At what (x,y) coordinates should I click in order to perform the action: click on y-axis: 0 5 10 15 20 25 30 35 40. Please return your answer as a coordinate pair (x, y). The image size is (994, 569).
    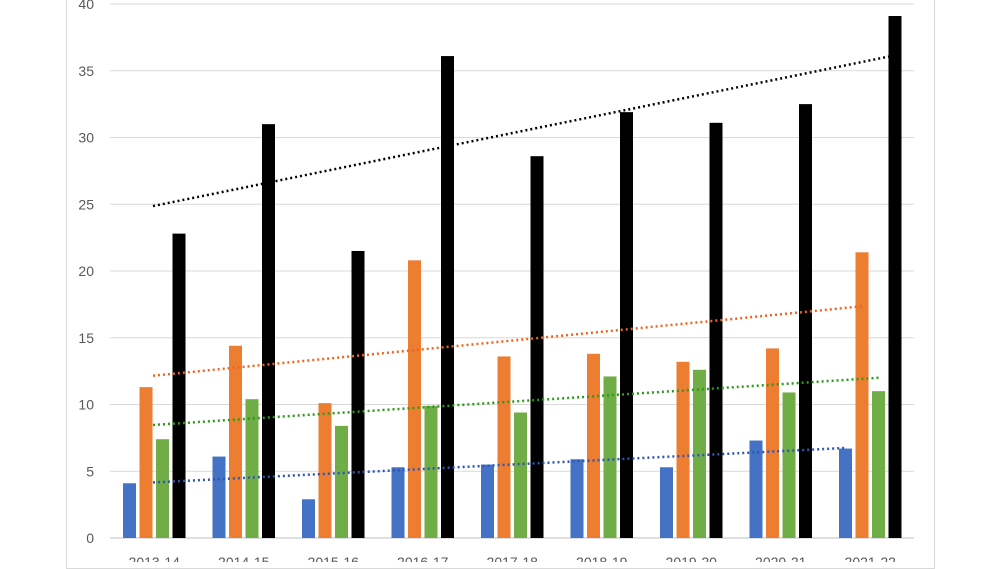
    Looking at the image, I should click on (86, 273).